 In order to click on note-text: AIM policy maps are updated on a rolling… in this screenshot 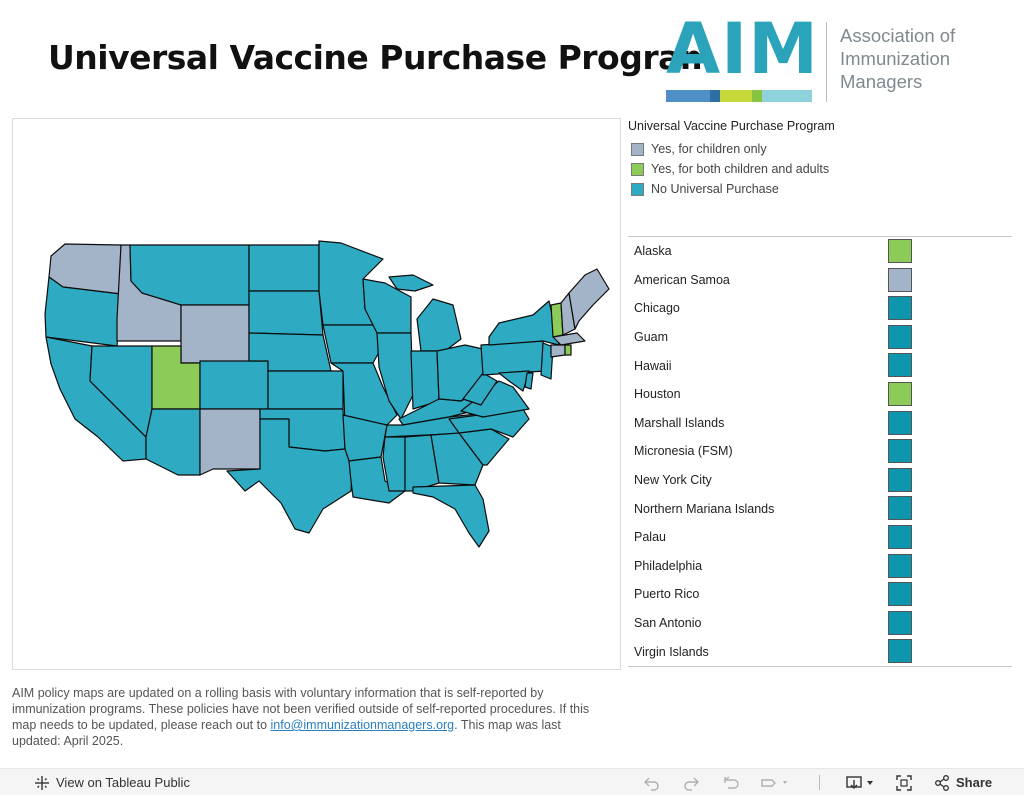, I will do `click(301, 709)`.